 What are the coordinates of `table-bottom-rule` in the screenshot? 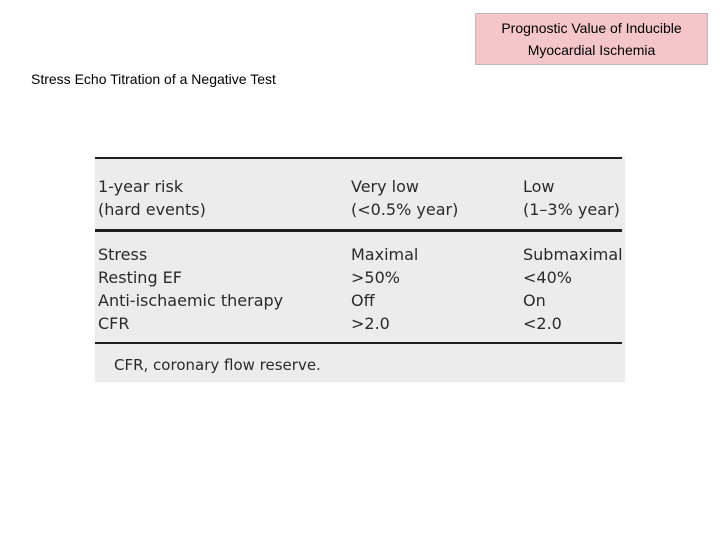 It's located at (358, 343).